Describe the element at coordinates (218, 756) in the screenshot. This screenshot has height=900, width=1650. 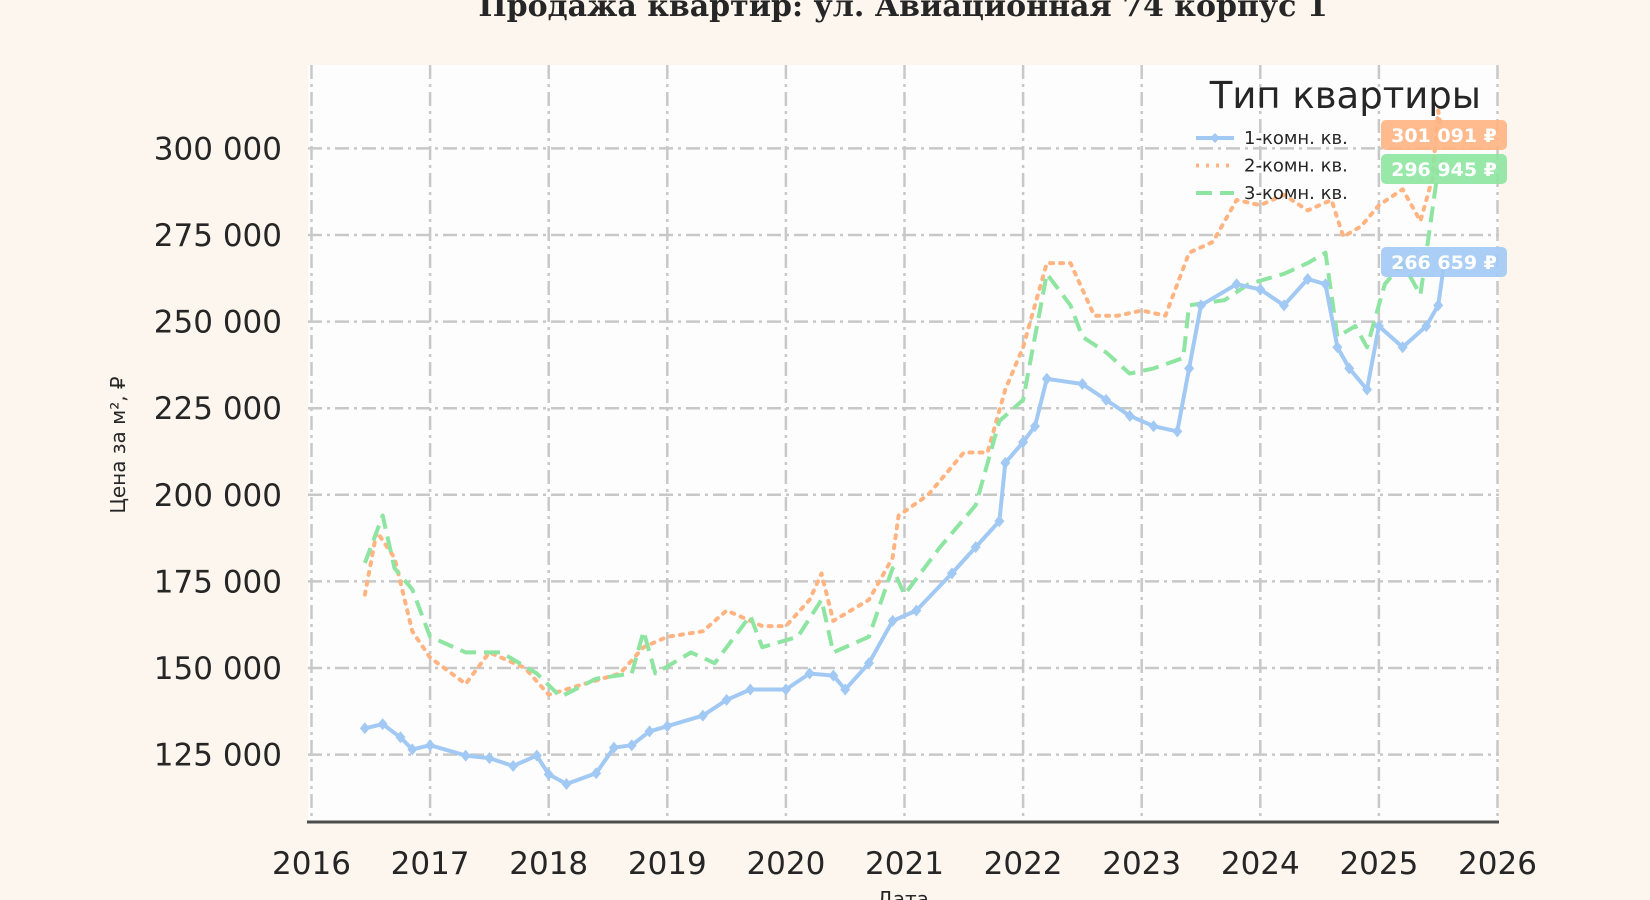
I see `y-tick-label: 125 000` at that location.